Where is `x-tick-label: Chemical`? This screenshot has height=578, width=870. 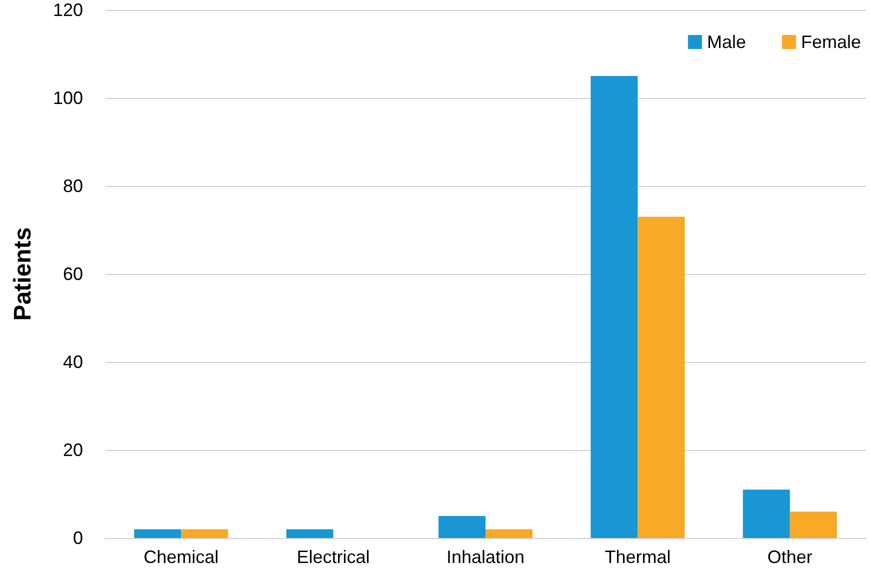
x-tick-label: Chemical is located at coordinates (181, 557).